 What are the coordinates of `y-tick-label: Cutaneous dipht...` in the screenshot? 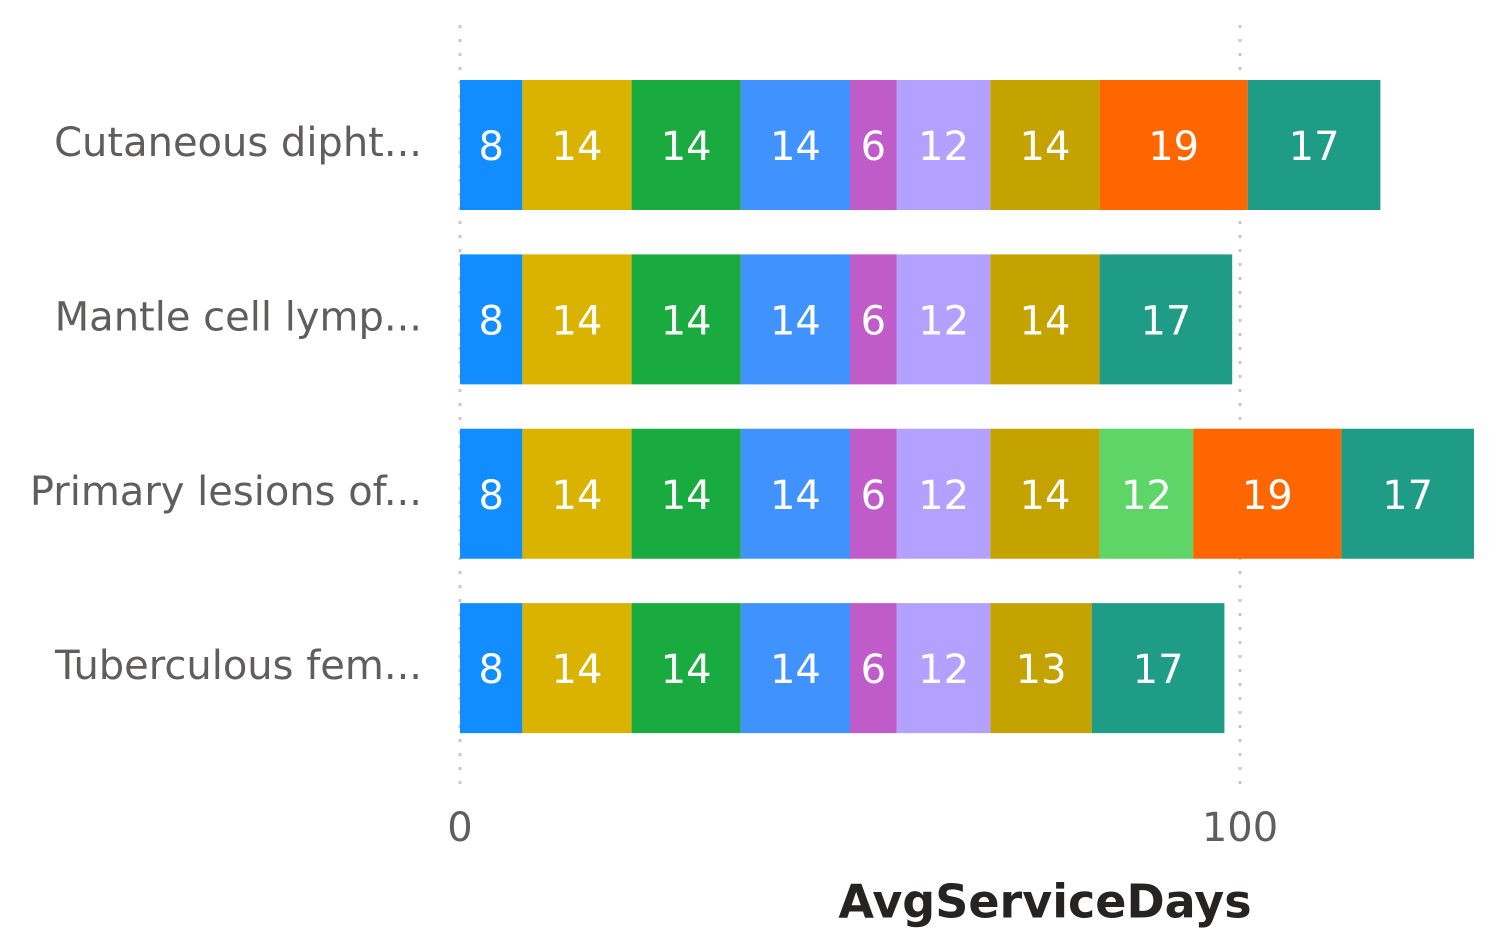 It's located at (238, 143).